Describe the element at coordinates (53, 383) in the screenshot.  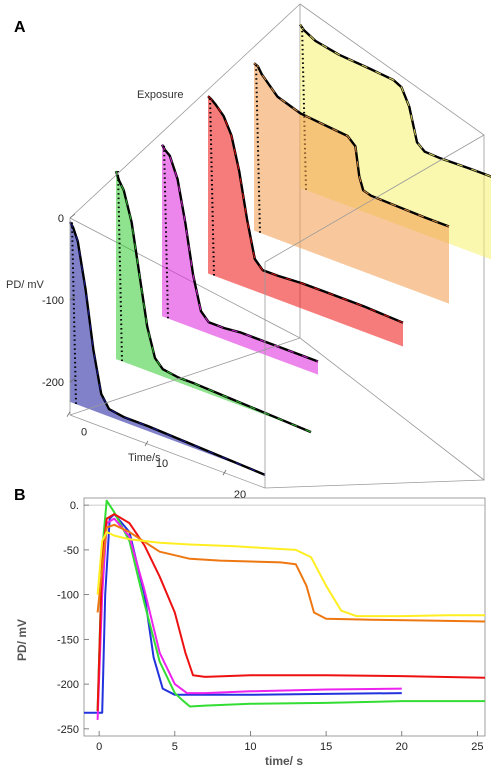
I see `y-tick-label-a: -200` at that location.